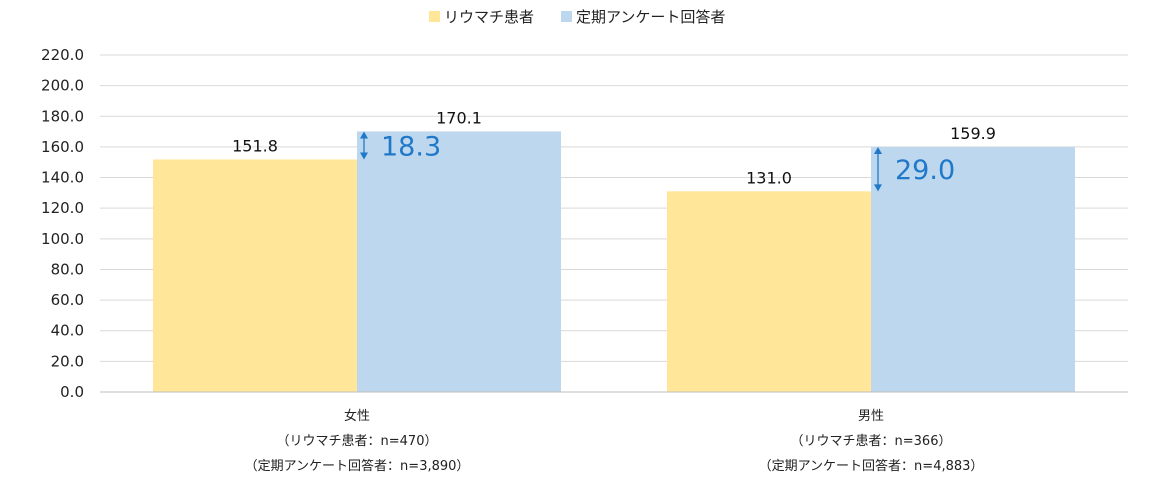 The image size is (1156, 486). I want to click on legend-label: 定期アンケート回答者, so click(650, 17).